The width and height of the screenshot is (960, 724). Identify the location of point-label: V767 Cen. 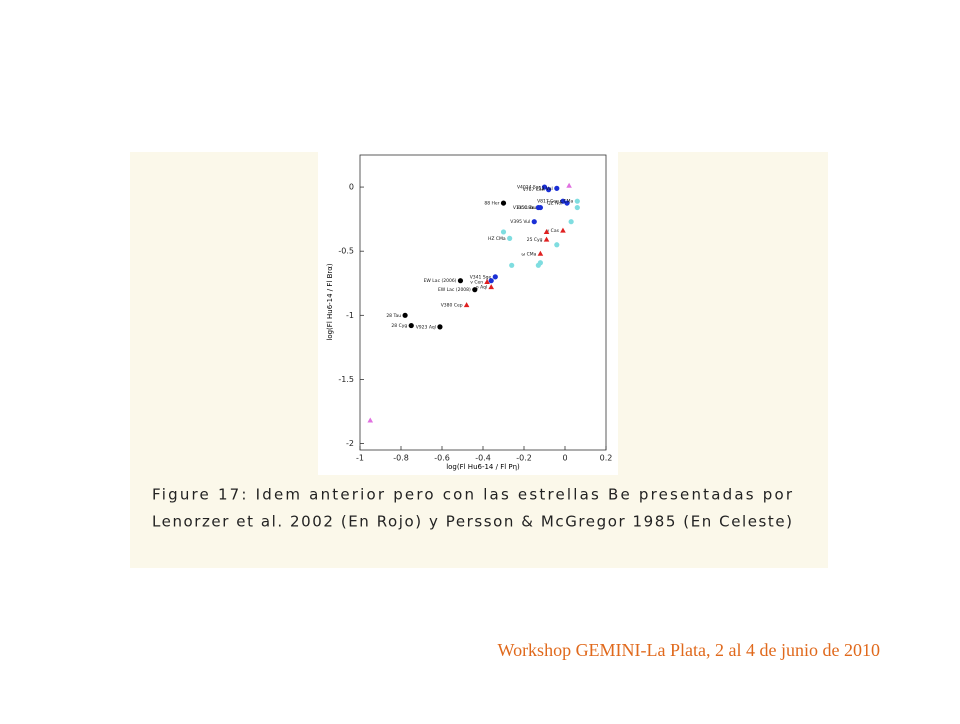
(534, 190).